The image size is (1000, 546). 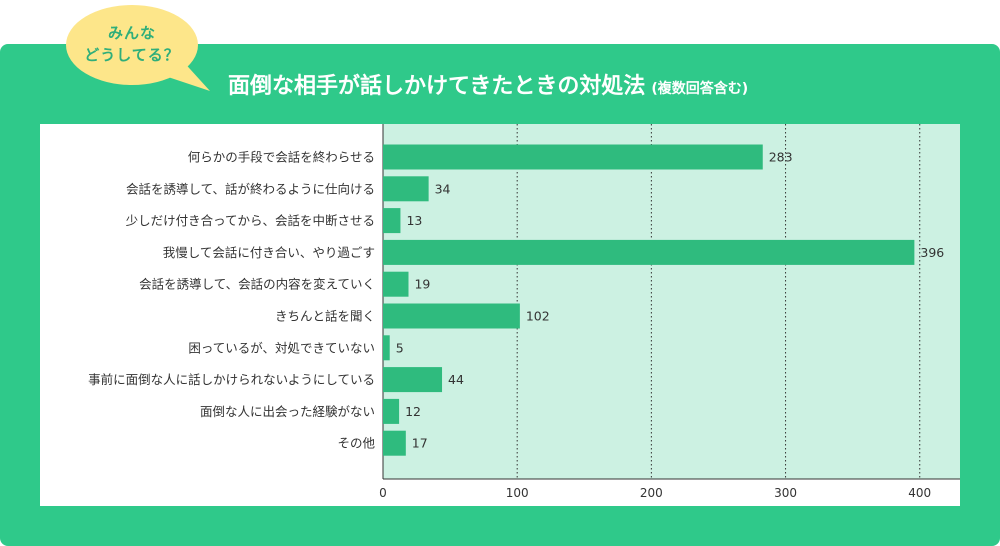 What do you see at coordinates (443, 188) in the screenshot?
I see `data-label: 34` at bounding box center [443, 188].